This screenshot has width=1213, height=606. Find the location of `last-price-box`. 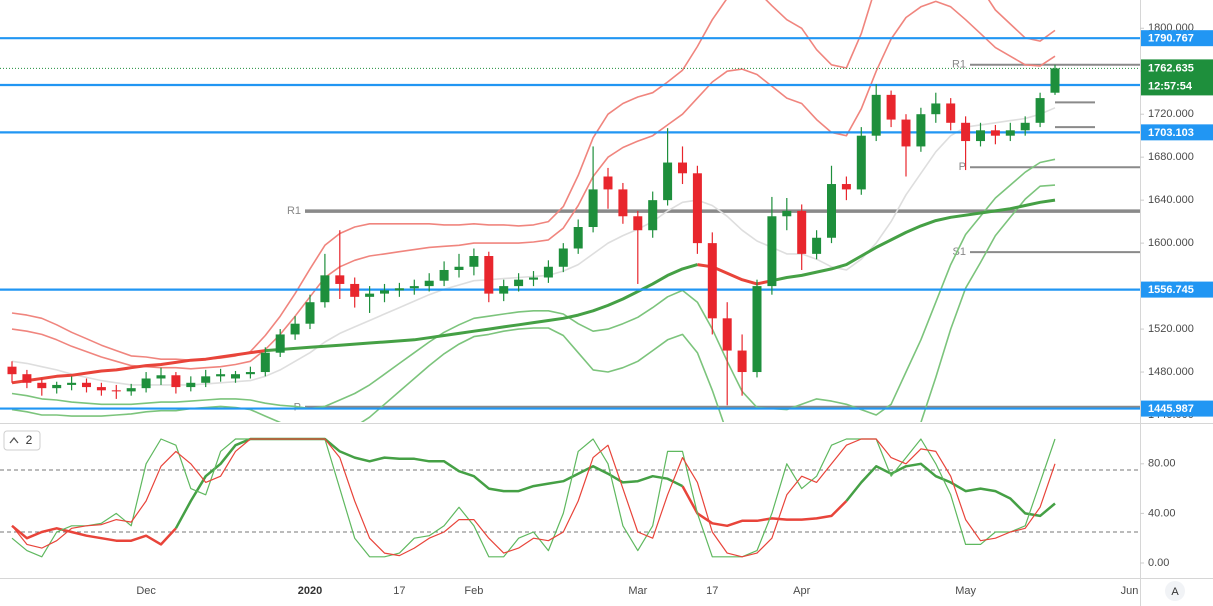

last-price-box is located at coordinates (1177, 77).